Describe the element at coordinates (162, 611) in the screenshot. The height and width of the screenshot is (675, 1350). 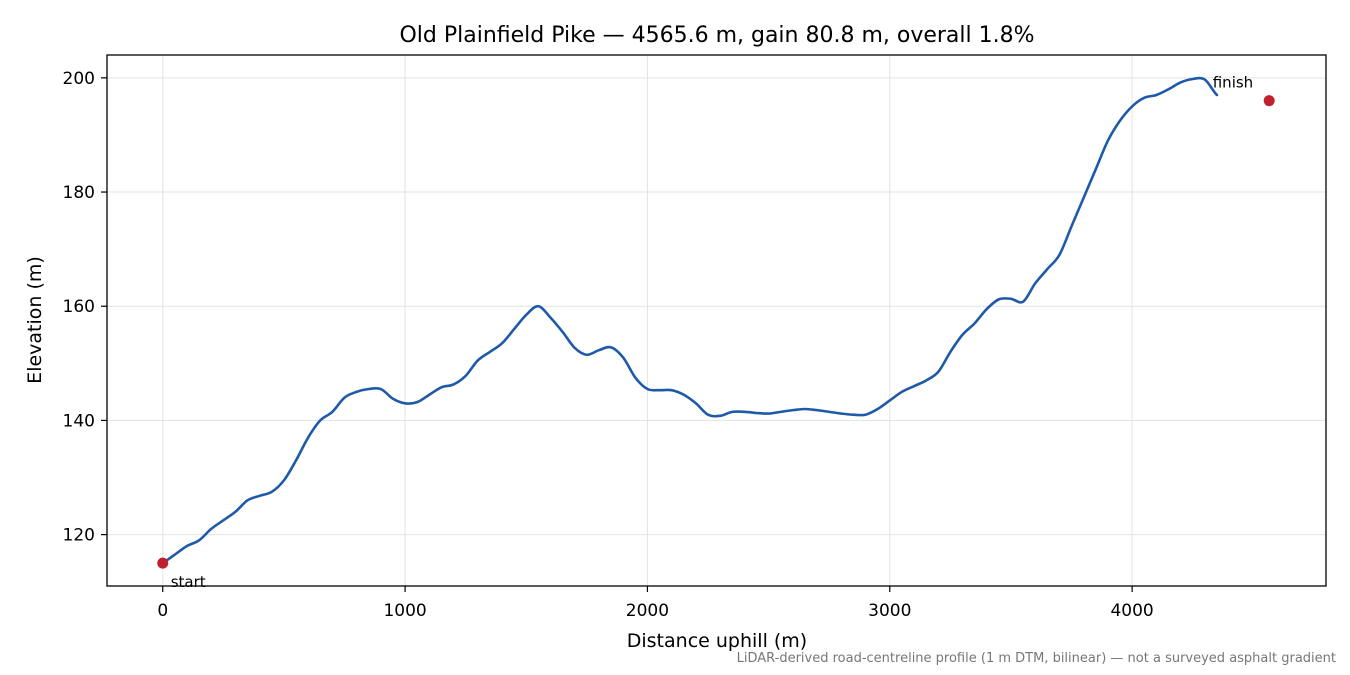
I see `x-tick-label: 0` at that location.